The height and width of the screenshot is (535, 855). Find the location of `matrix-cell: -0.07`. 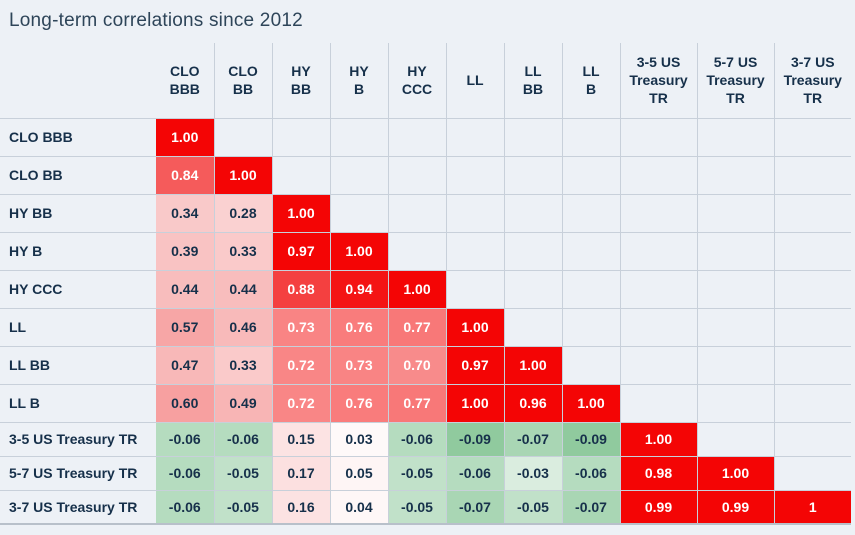

matrix-cell: -0.07 is located at coordinates (474, 507).